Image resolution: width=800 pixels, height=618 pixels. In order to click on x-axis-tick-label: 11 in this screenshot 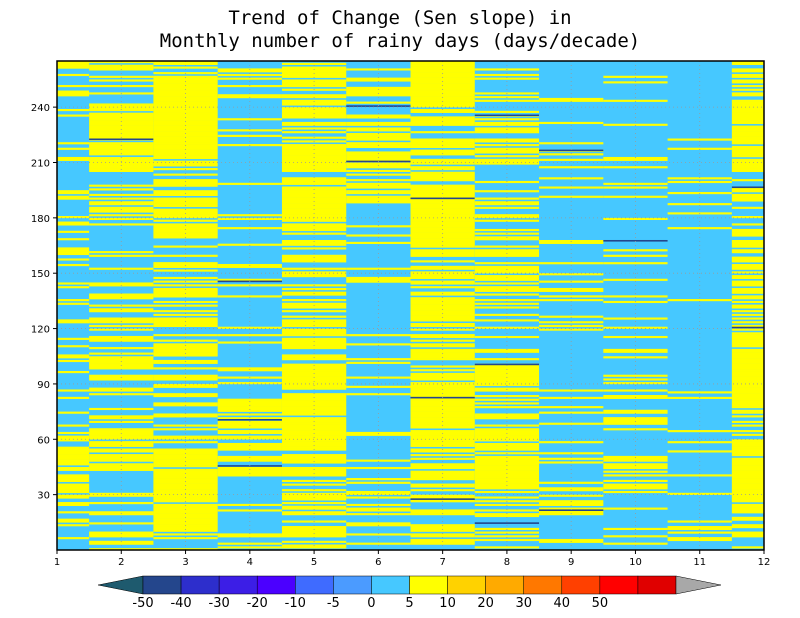, I will do `click(699, 562)`.